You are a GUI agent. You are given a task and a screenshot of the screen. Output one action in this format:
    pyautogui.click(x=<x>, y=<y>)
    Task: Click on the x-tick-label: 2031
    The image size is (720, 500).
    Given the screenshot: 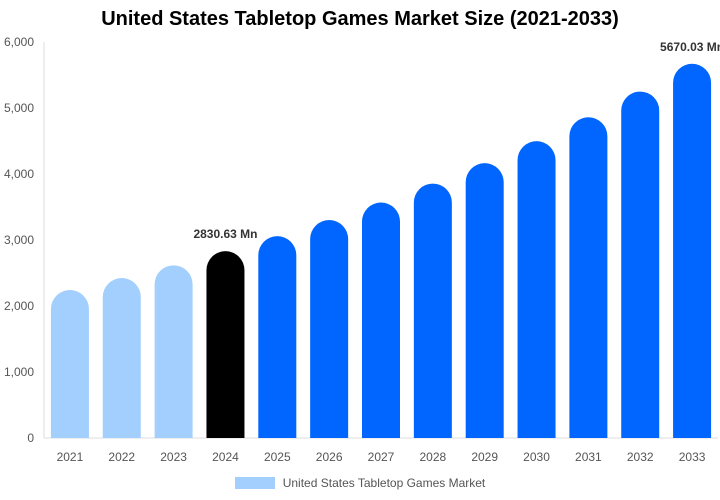 What is the action you would take?
    pyautogui.click(x=588, y=457)
    